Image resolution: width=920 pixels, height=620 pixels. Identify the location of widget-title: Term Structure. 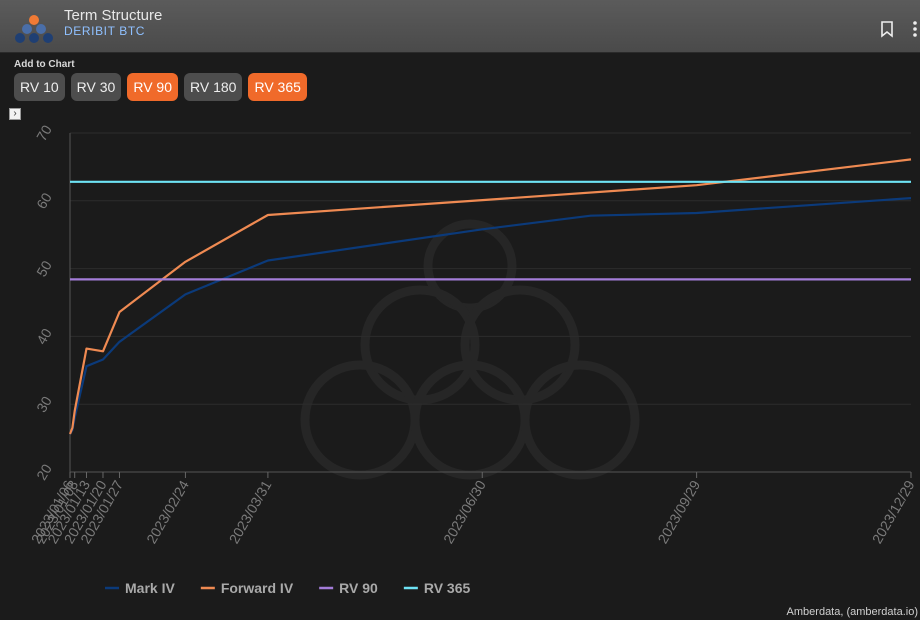
(113, 15).